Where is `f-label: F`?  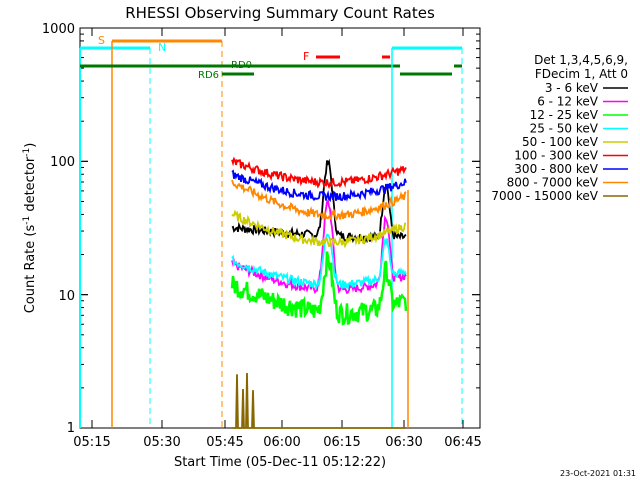 f-label: F is located at coordinates (306, 56).